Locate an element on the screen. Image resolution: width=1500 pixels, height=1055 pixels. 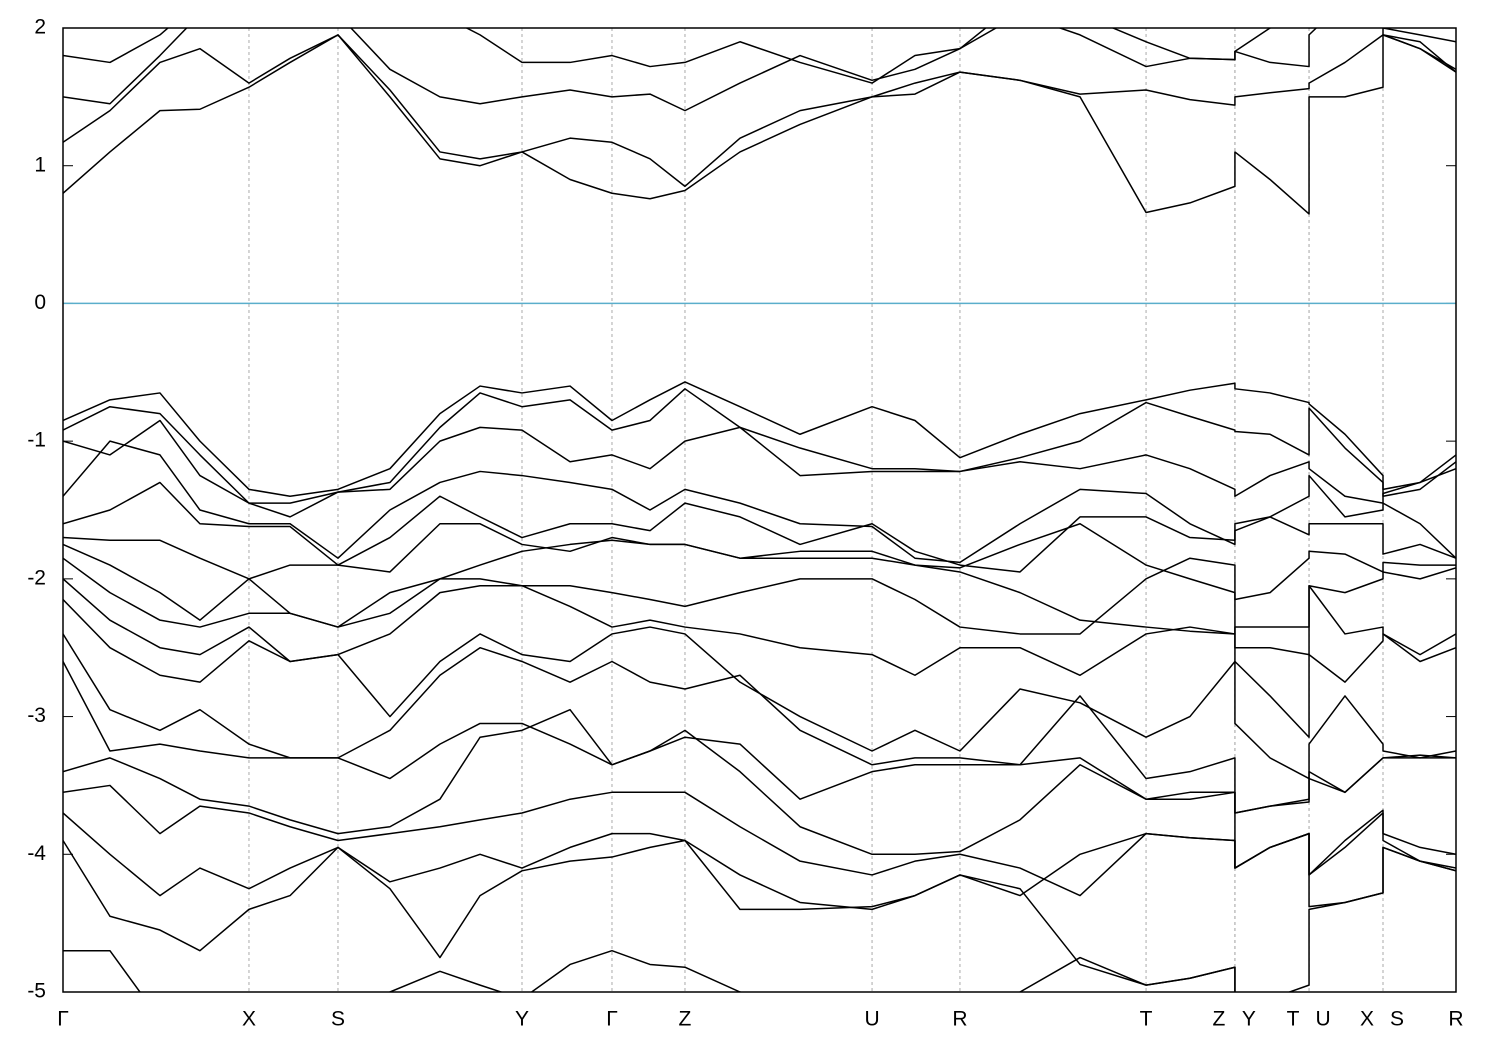
y-tick-label: -3 is located at coordinates (36, 715).